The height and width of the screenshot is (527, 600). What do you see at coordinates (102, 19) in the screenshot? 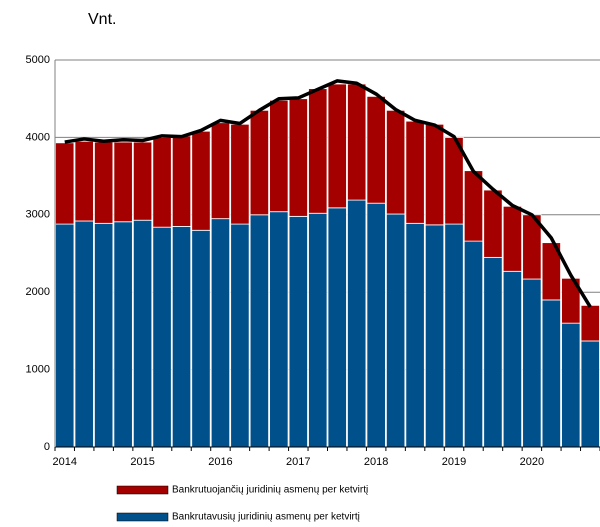
I see `chart-title: Vnt.` at bounding box center [102, 19].